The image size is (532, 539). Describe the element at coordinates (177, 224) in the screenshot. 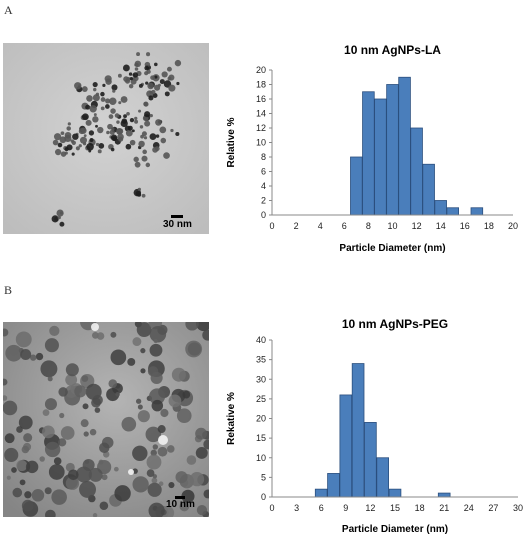

I see `scale-label-a: 30 nm` at that location.